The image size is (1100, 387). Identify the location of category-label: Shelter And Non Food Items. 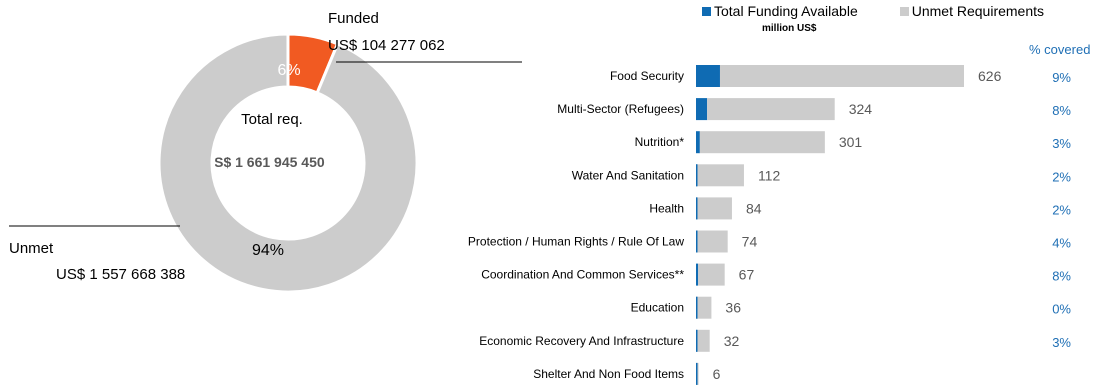
(608, 374).